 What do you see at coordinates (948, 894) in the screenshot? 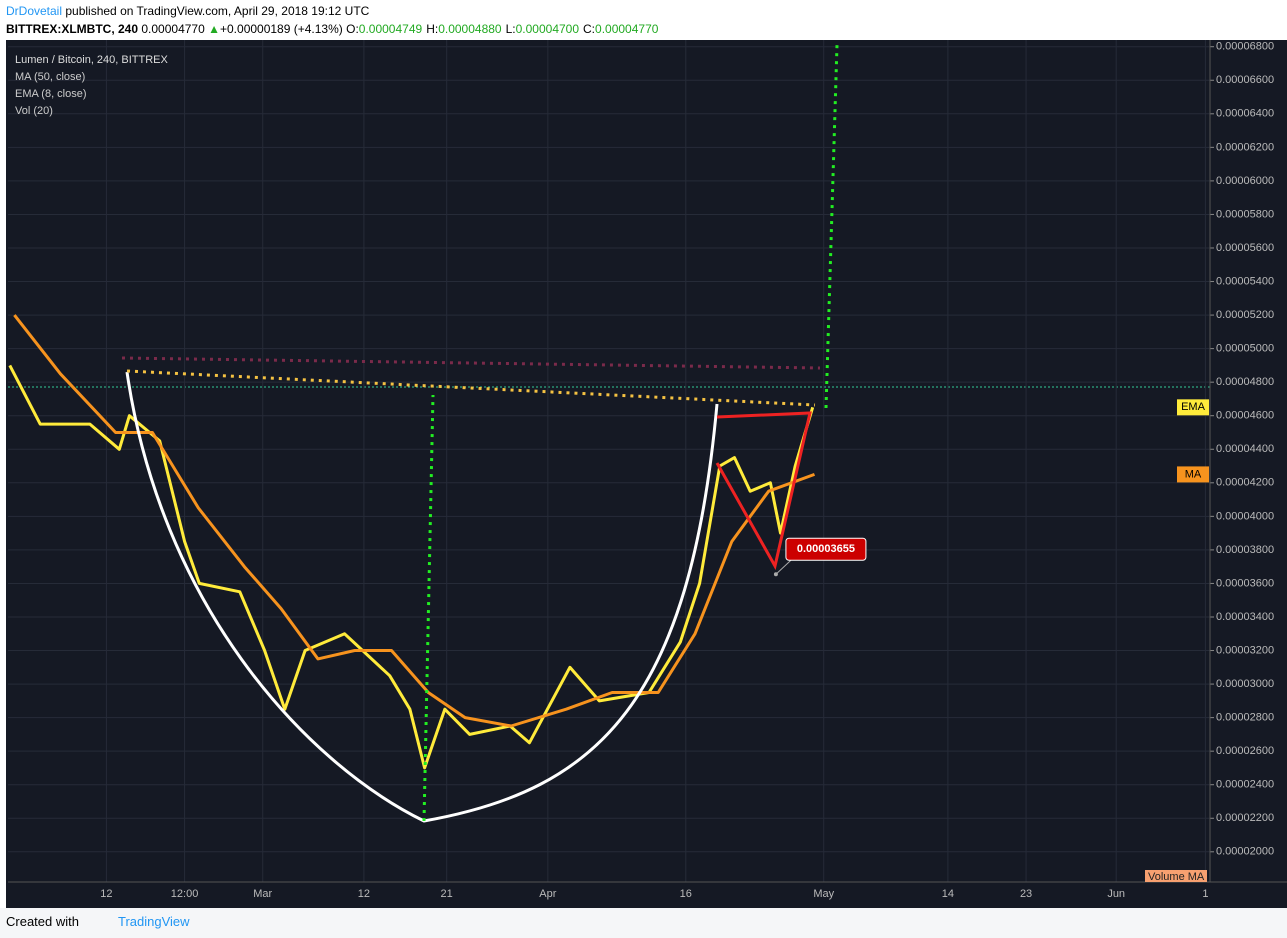
I see `x-tick-label: 14` at bounding box center [948, 894].